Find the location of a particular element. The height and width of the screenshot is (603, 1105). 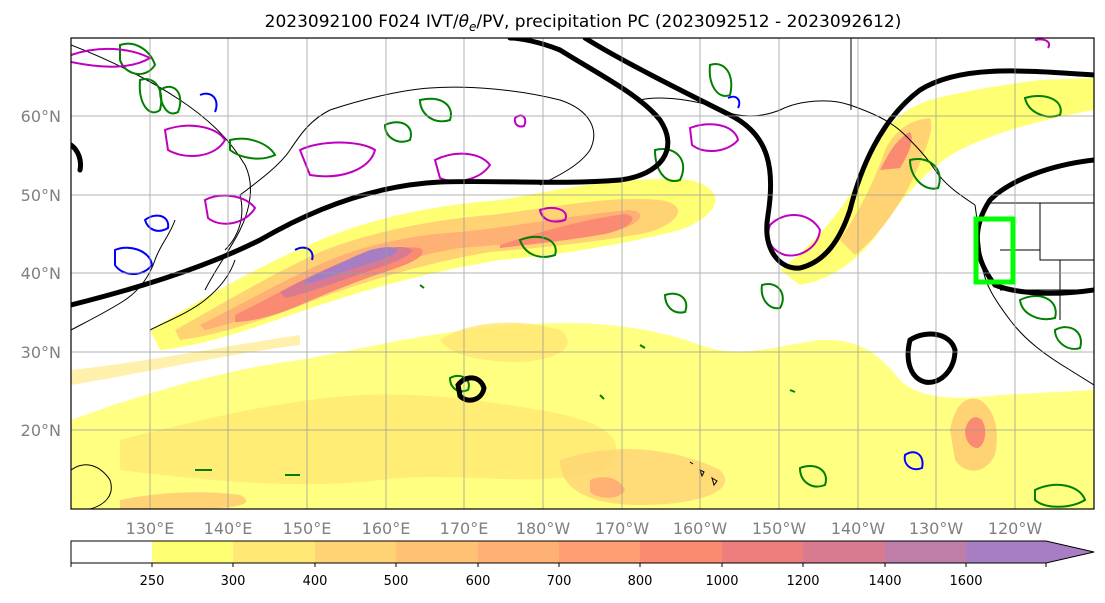

title-theta: θ is located at coordinates (464, 22).